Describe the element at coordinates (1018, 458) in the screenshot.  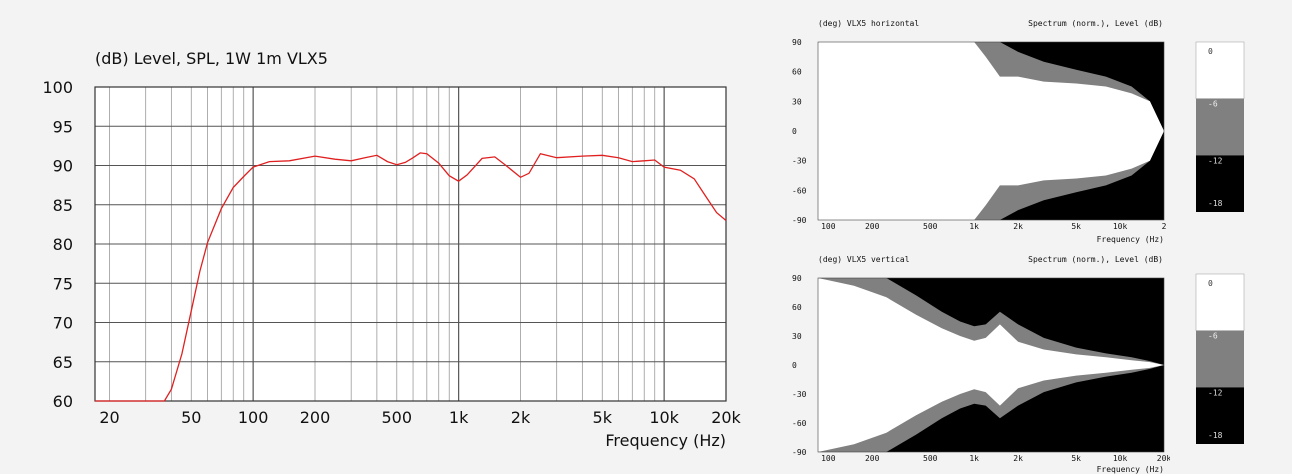
I see `v-x-tick-label: 2k` at that location.